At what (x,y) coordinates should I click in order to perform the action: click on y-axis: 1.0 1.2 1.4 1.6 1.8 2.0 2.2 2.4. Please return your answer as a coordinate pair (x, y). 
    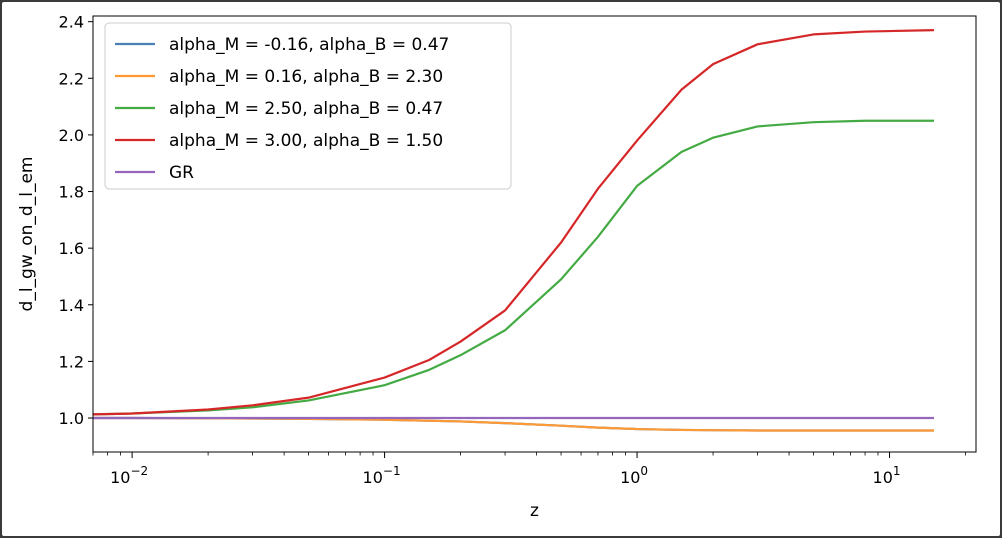
    Looking at the image, I should click on (76, 220).